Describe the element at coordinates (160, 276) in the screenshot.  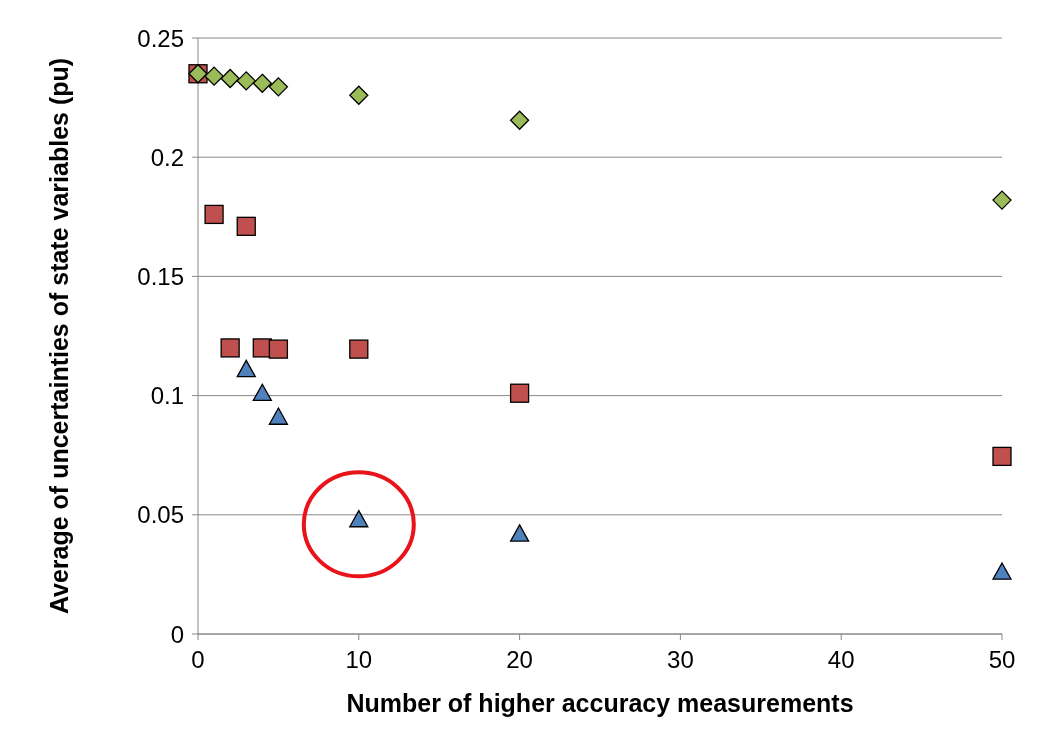
I see `y-tick-label: 0.15` at that location.